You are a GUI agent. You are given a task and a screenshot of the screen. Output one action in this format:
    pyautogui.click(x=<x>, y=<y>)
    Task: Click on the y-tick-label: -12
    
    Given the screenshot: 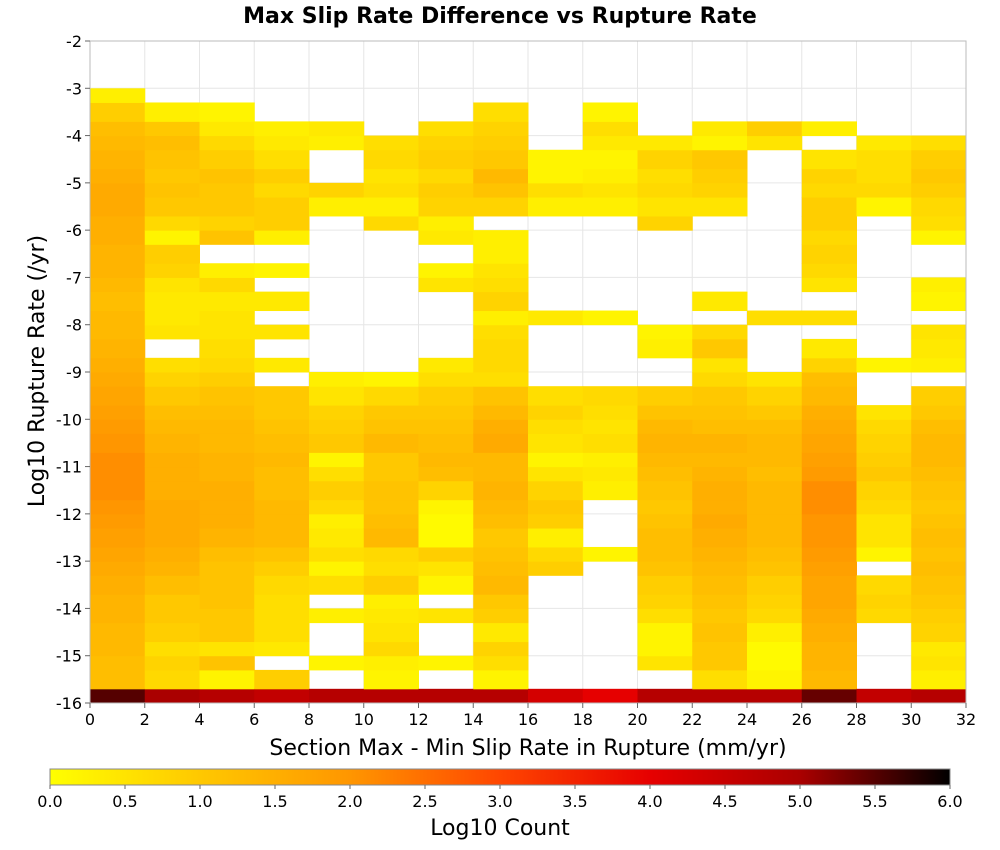 What is the action you would take?
    pyautogui.click(x=69, y=514)
    